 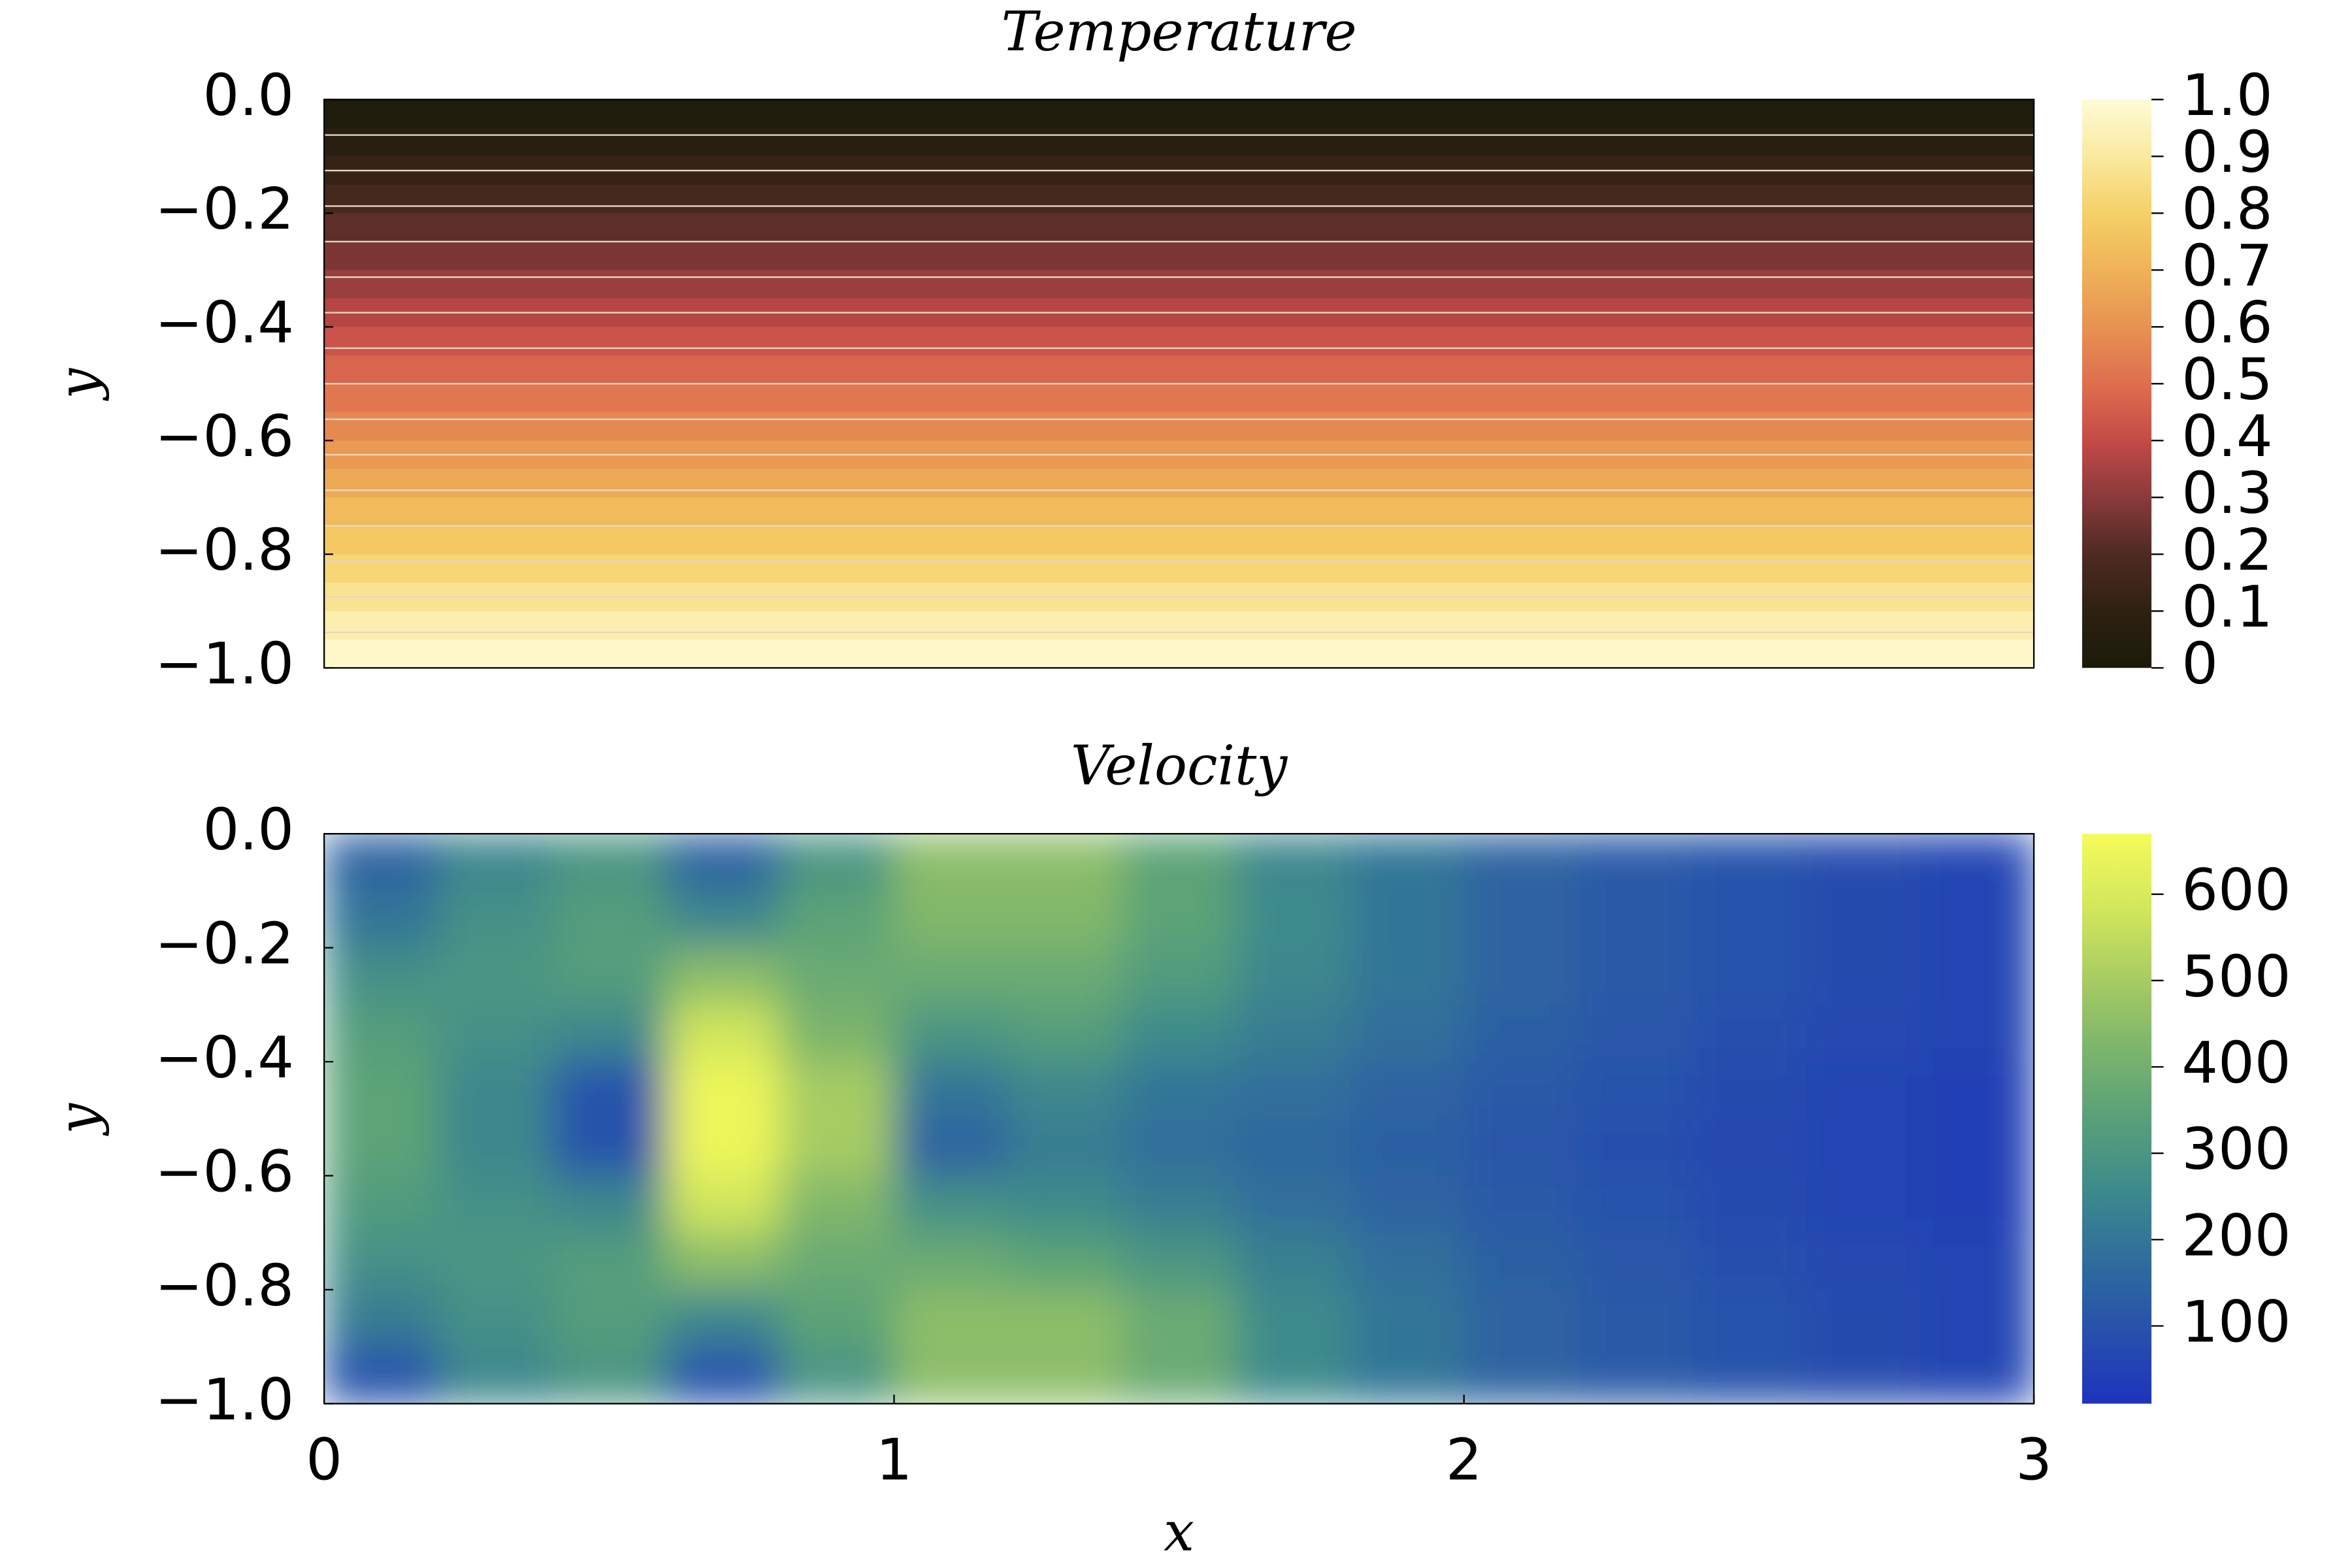 What do you see at coordinates (2226, 209) in the screenshot?
I see `colorbar-tick-label: 0.8` at bounding box center [2226, 209].